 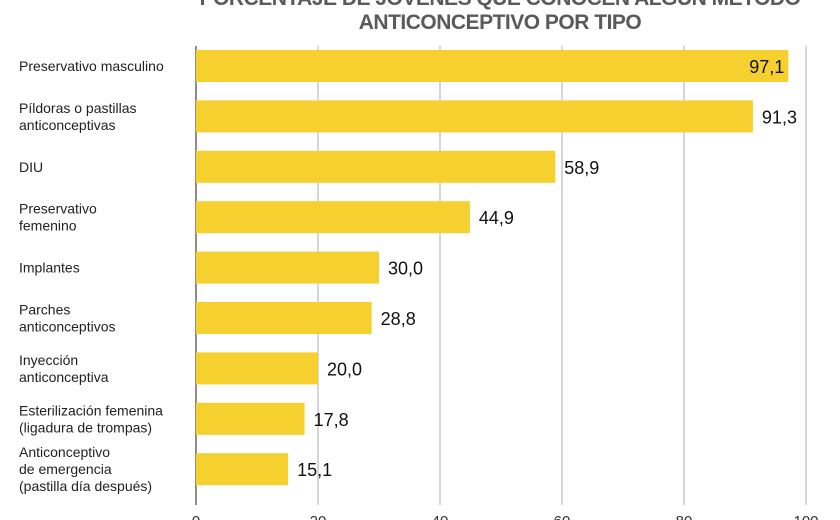 I want to click on category-label: Anticonceptivo, so click(x=64, y=452).